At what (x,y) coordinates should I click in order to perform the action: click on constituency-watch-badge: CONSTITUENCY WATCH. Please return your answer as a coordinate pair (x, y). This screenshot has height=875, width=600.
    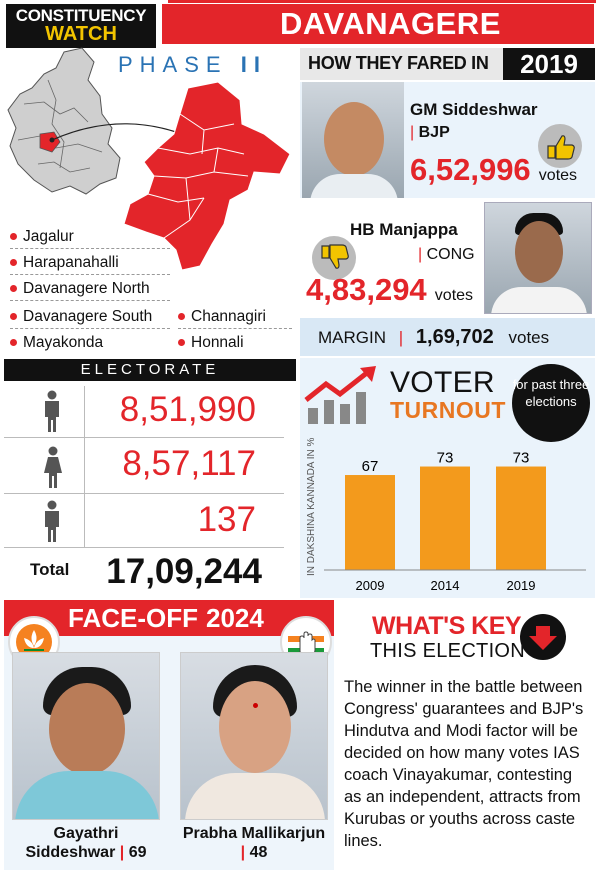
    Looking at the image, I should click on (81, 26).